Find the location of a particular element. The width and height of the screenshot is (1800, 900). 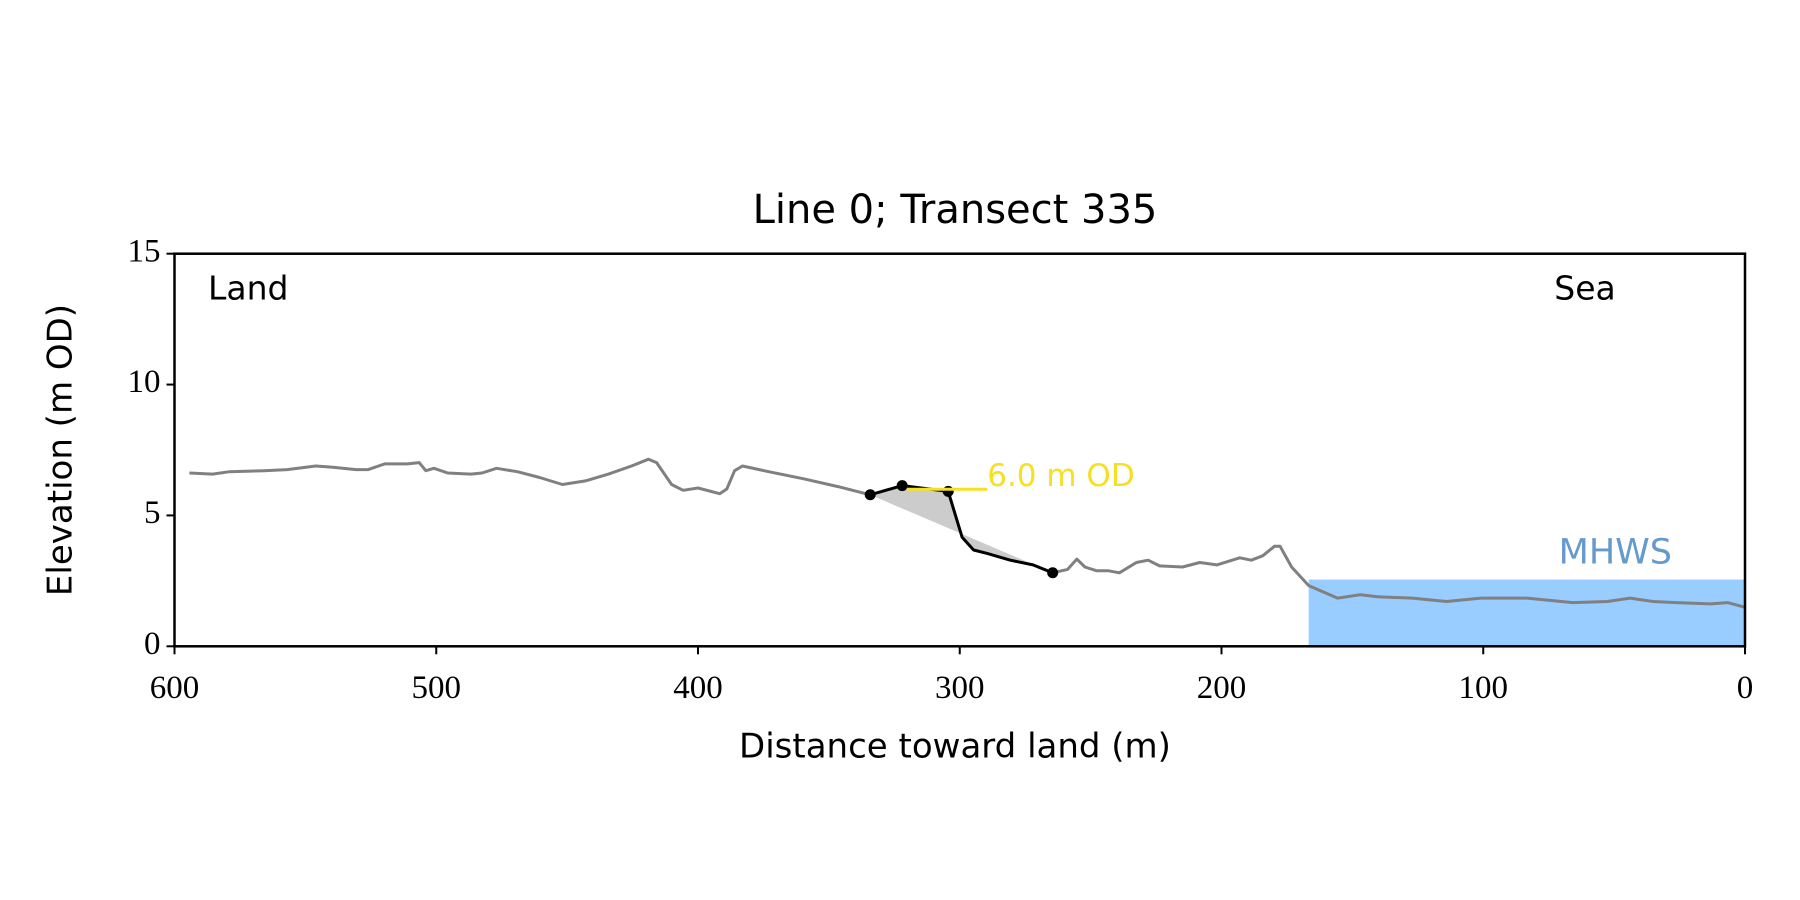

level-label: 6.0 m OD is located at coordinates (1060, 476).